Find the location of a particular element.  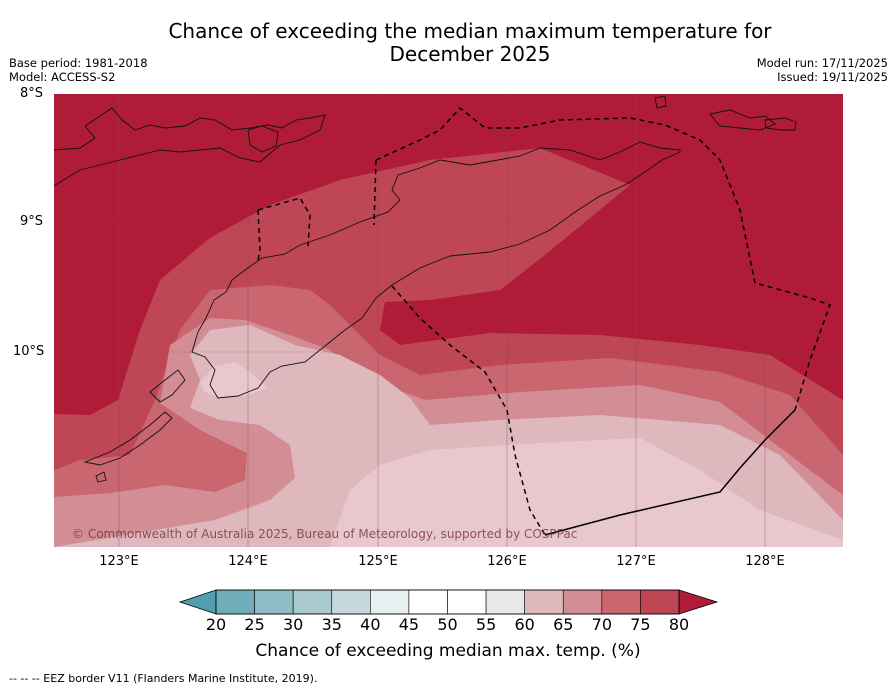

sumba-coast is located at coordinates (128, 438).